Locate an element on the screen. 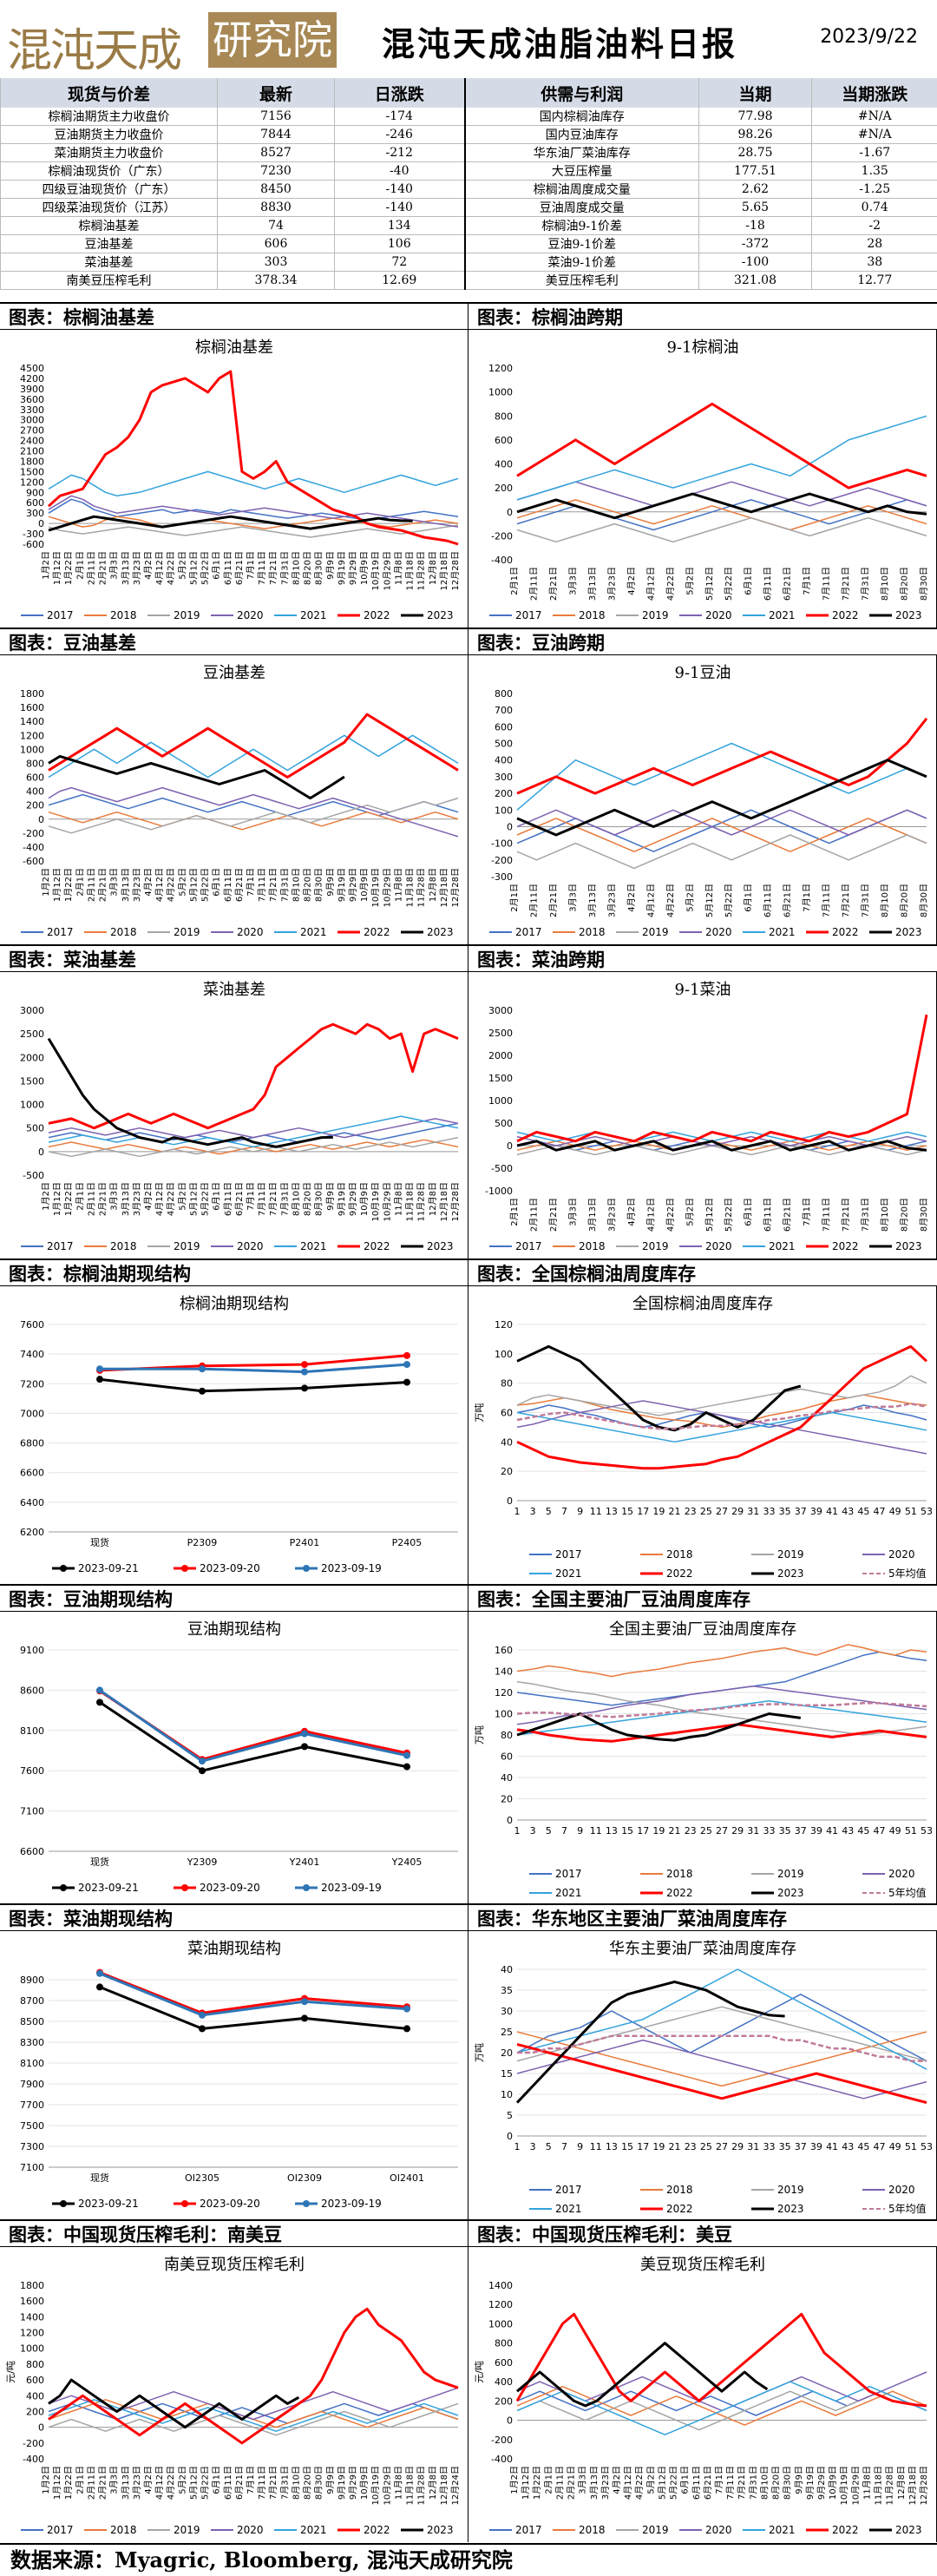 The image size is (937, 2576). x-tick-label: 27 is located at coordinates (722, 1831).